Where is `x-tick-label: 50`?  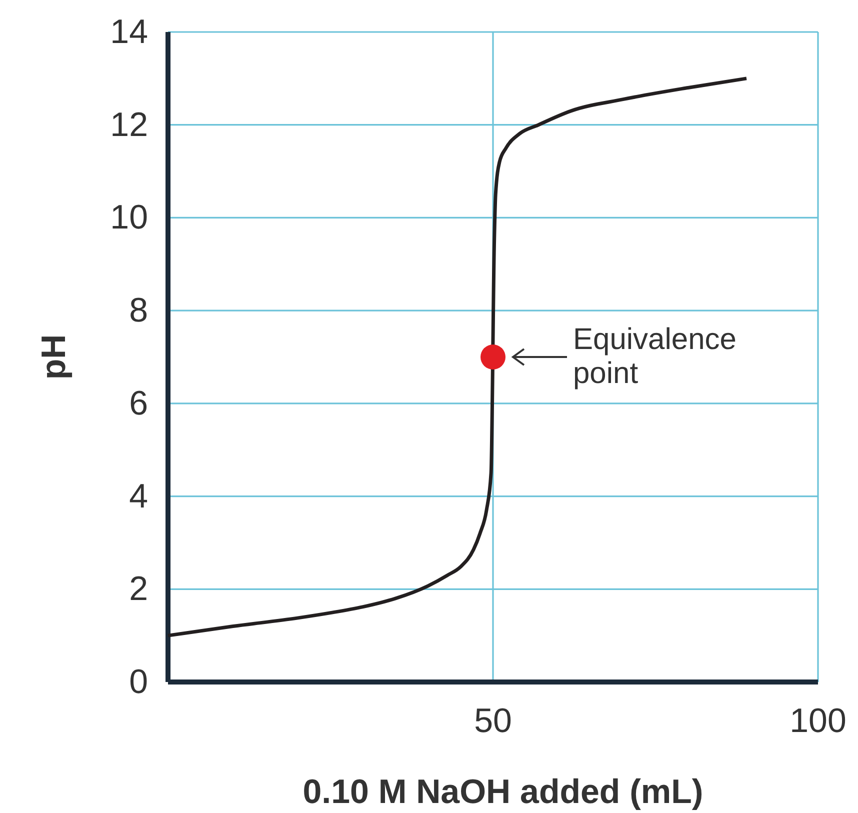 x-tick-label: 50 is located at coordinates (493, 721).